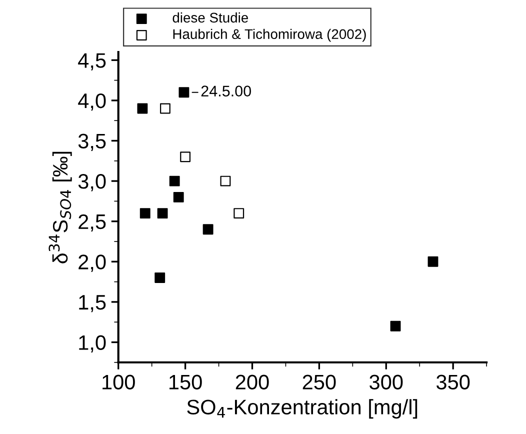  I want to click on x-tick-label: 150, so click(186, 382).